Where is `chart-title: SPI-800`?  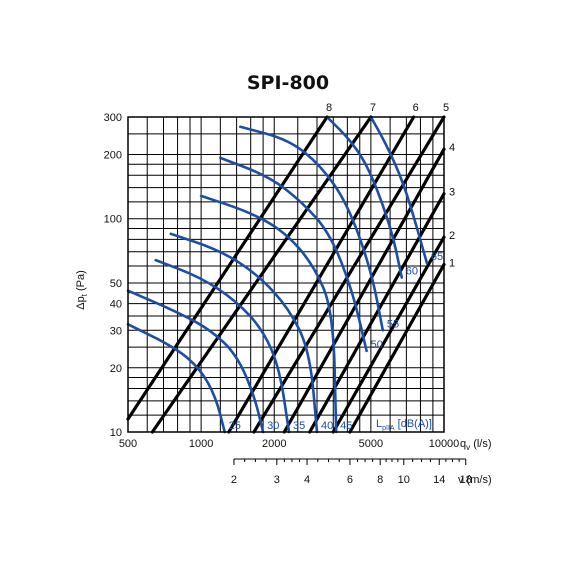 chart-title: SPI-800 is located at coordinates (288, 83).